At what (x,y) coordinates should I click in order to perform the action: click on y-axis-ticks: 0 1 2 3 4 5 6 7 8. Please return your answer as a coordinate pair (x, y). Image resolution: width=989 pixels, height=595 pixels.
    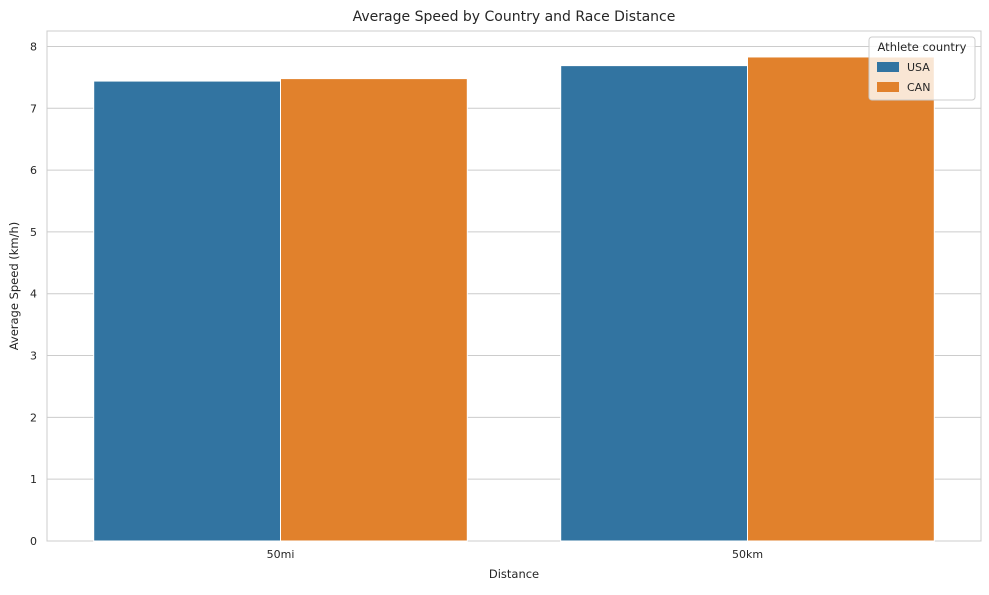
    Looking at the image, I should click on (33, 294).